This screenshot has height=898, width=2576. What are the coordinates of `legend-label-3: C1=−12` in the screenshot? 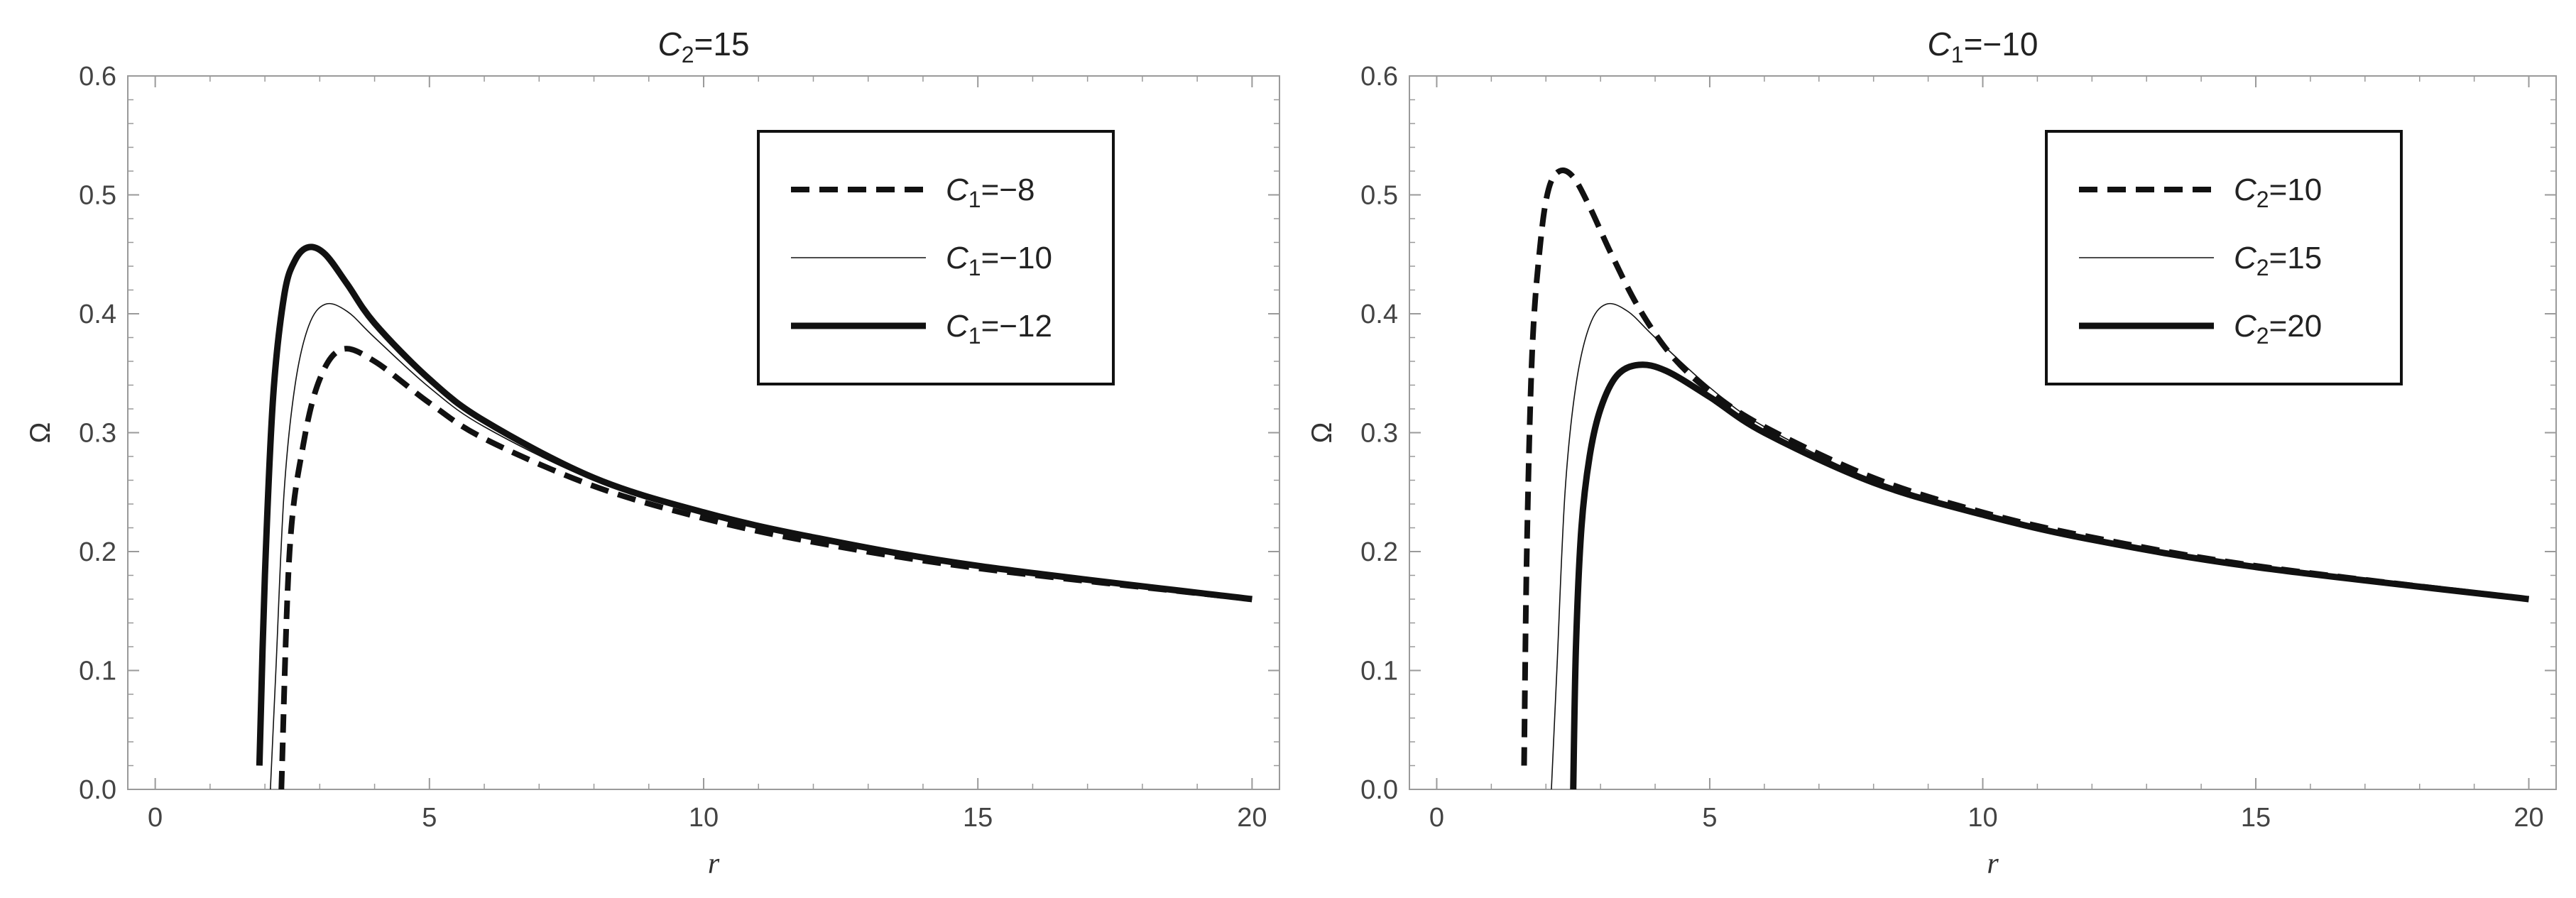 It's located at (999, 329).